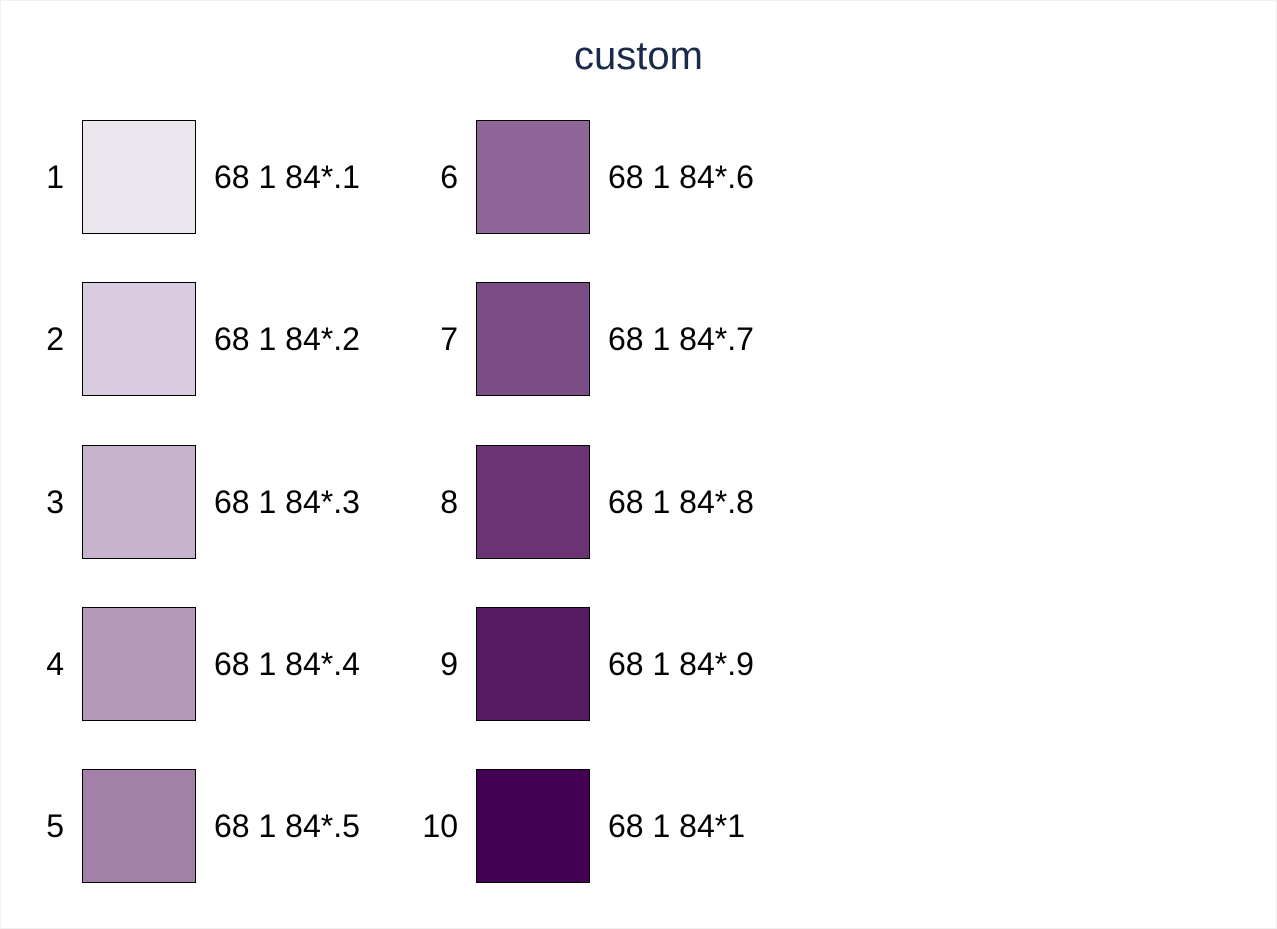 Image resolution: width=1277 pixels, height=929 pixels. I want to click on palette-label: 68 1 84*.9, so click(681, 664).